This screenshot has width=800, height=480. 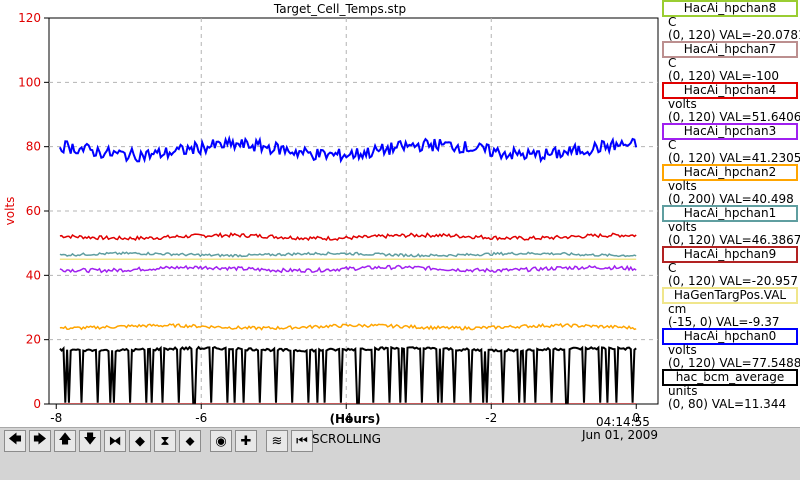 I want to click on x-tick-label: -8, so click(x=56, y=418).